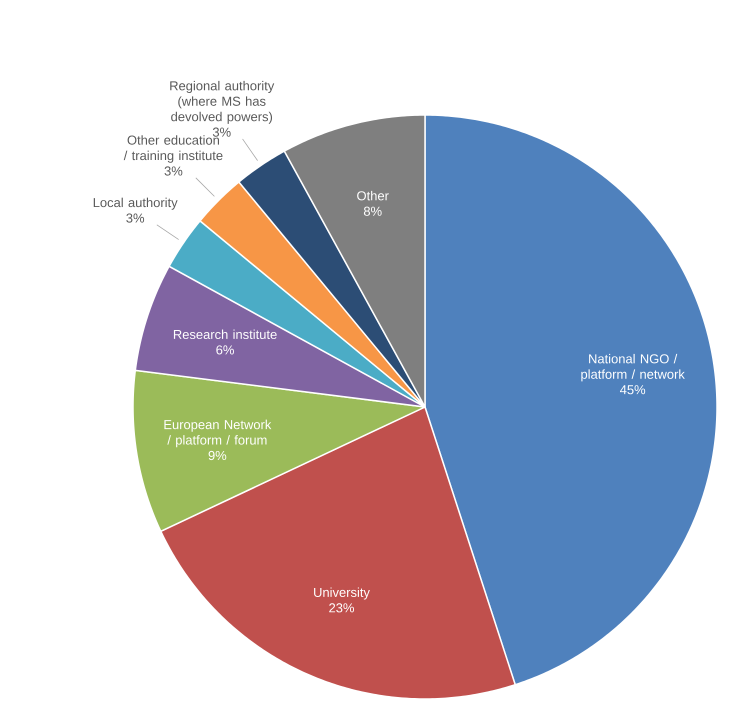 Image resolution: width=732 pixels, height=707 pixels. Describe the element at coordinates (633, 368) in the screenshot. I see `slice-label: National NGO / platform / network` at that location.